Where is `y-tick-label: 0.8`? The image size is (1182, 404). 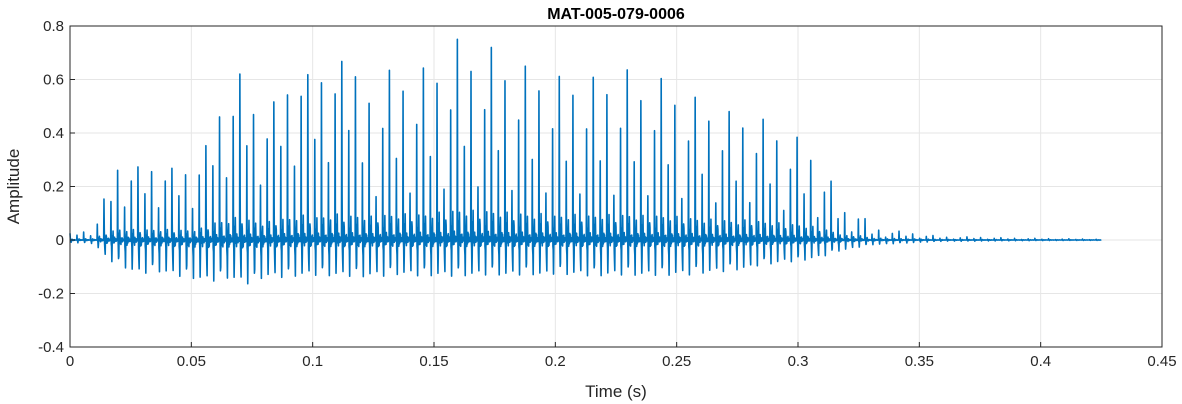 y-tick-label: 0.8 is located at coordinates (53, 26).